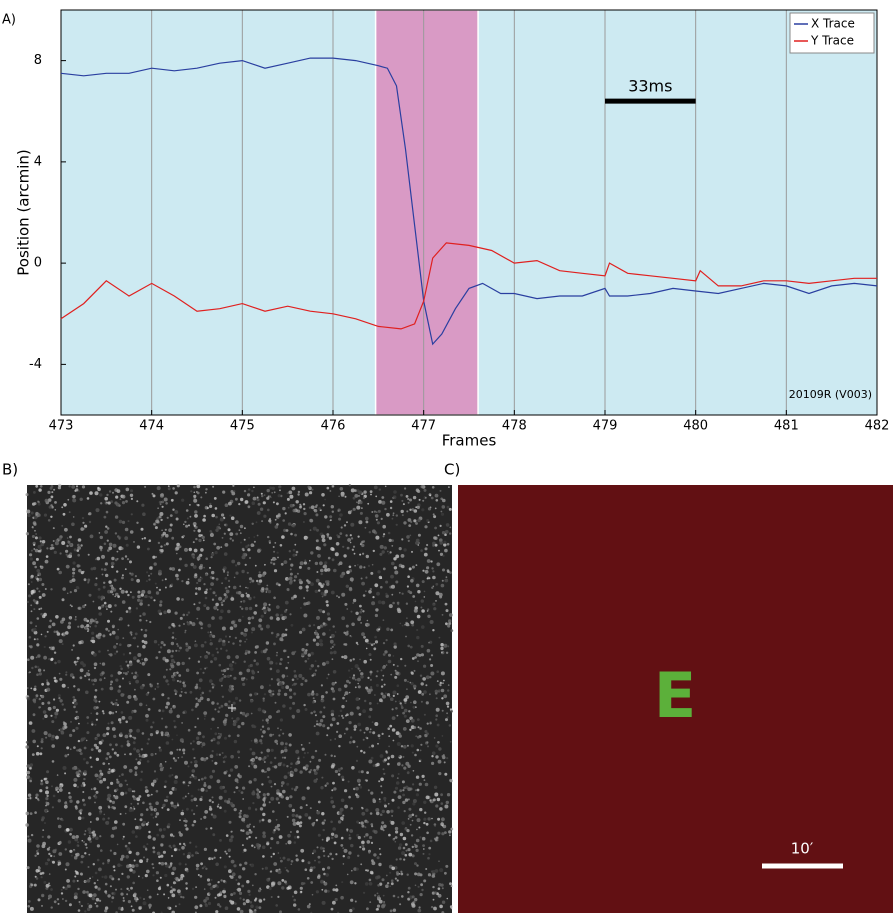  What do you see at coordinates (650, 86) in the screenshot?
I see `scale-bar-label: 33ms` at bounding box center [650, 86].